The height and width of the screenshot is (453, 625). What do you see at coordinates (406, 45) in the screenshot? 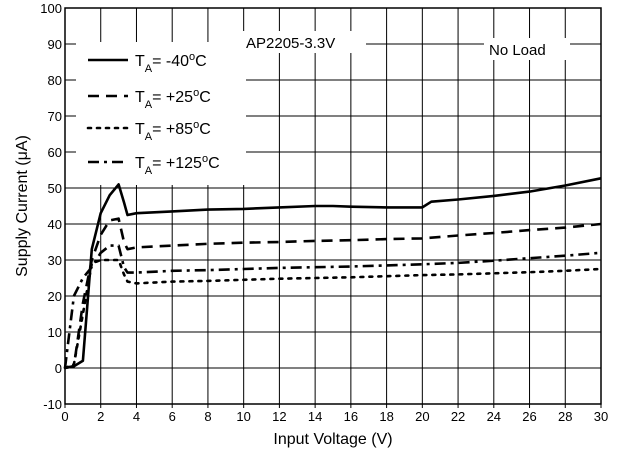
I see `annotation-backgrounds` at bounding box center [406, 45].